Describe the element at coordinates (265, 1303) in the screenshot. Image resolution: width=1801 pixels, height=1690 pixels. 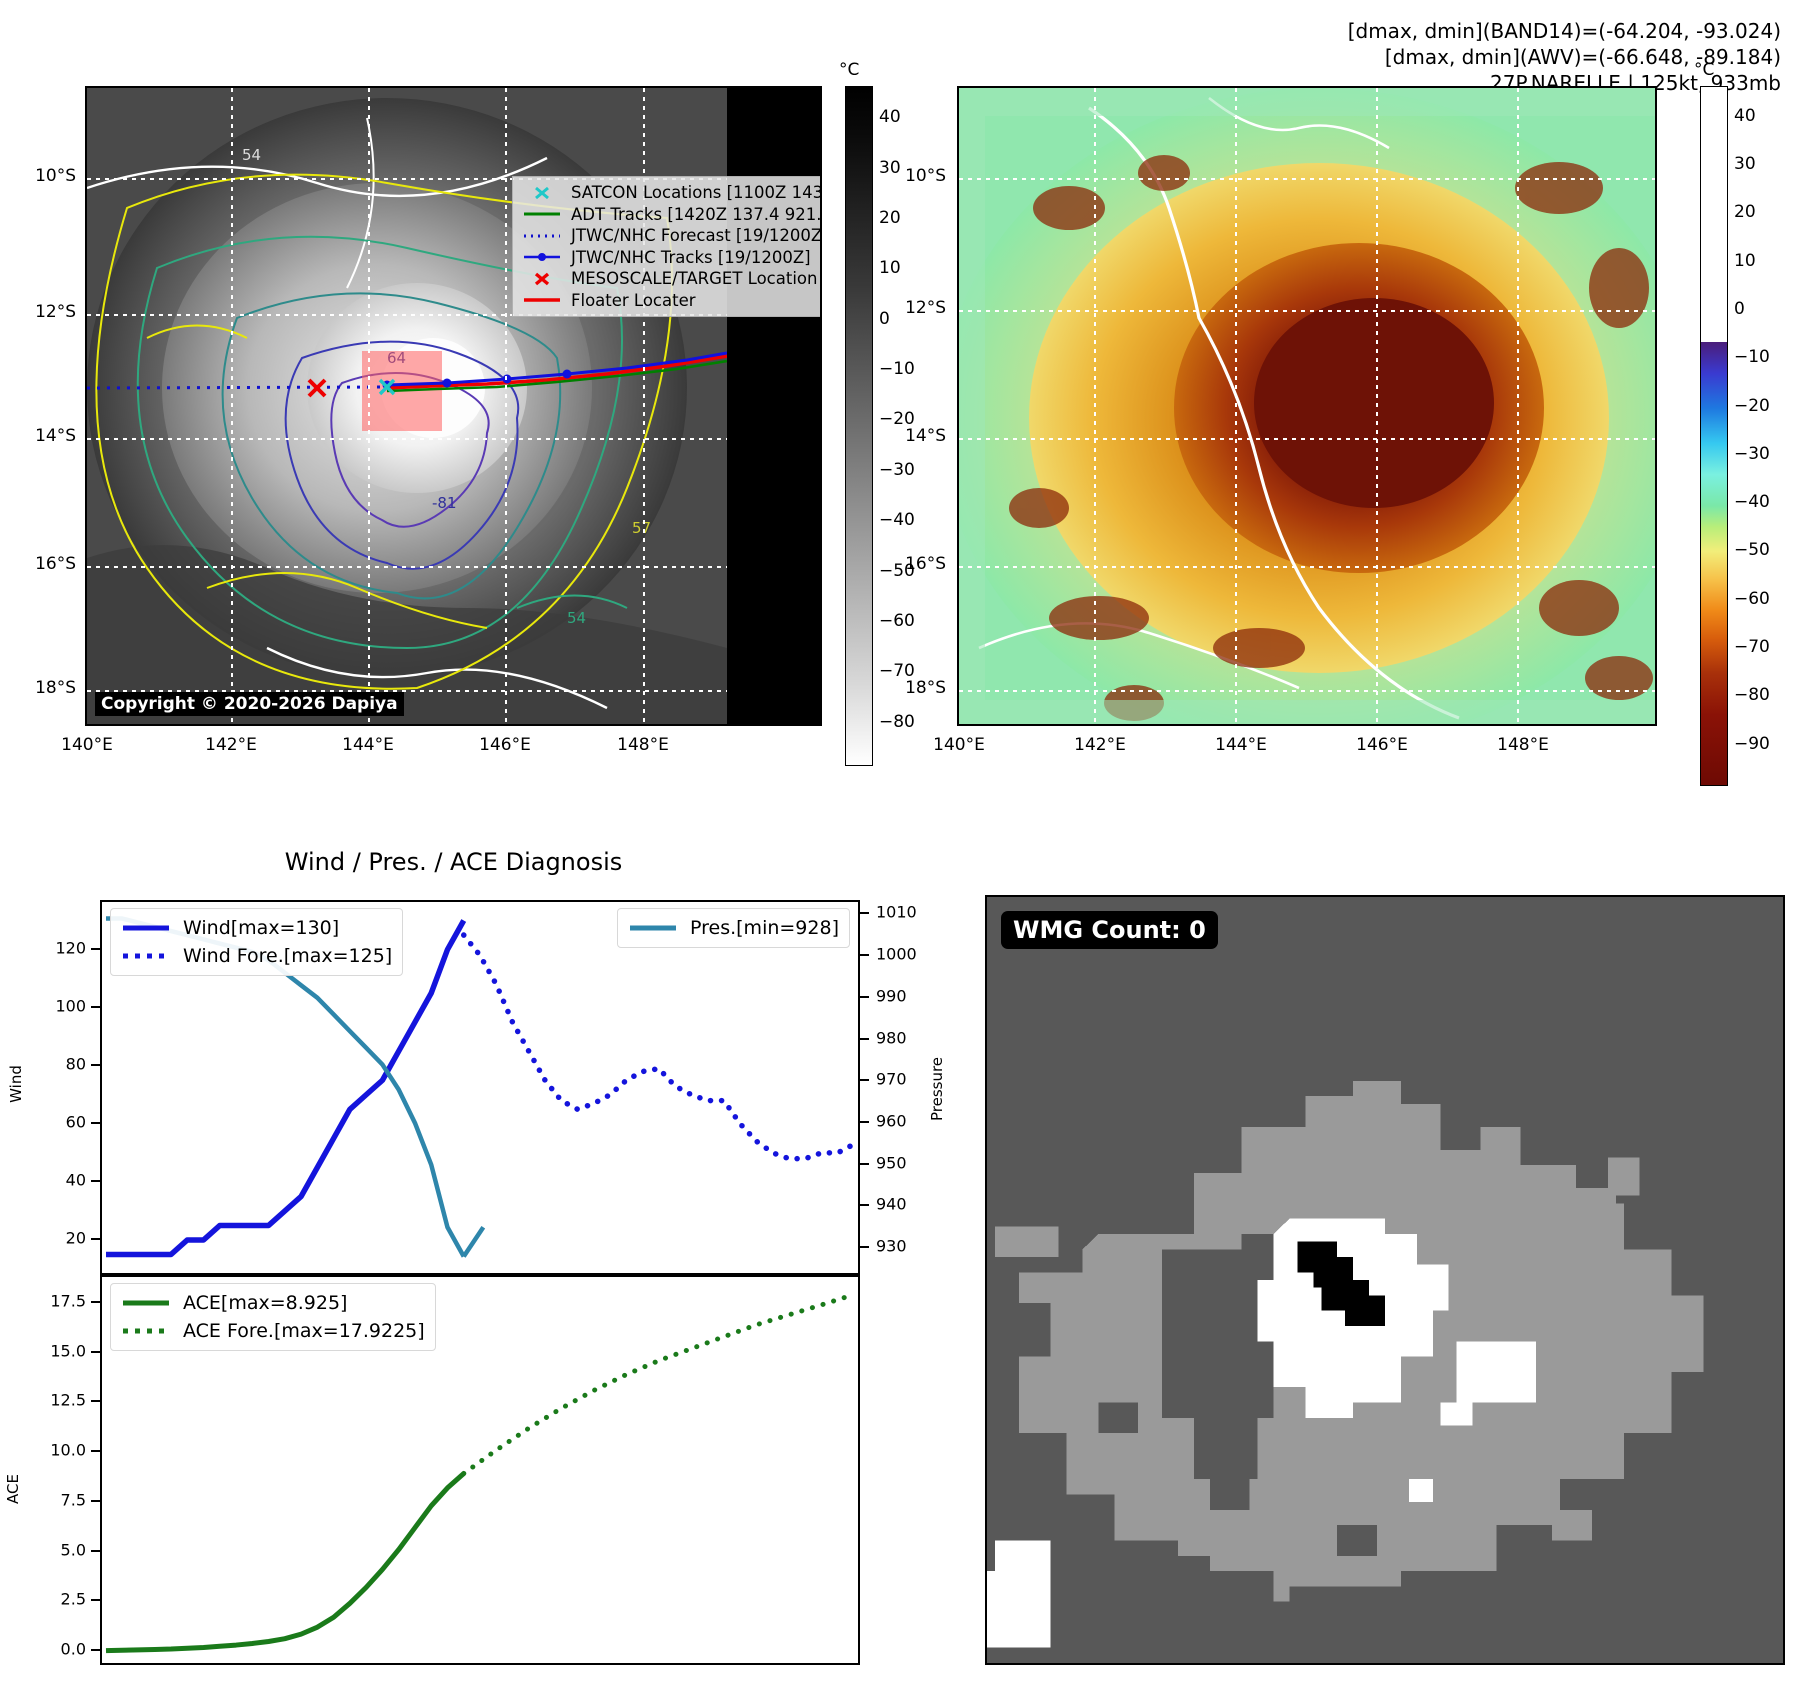
I see `legend-label-ace: ACE[max=8.925]` at that location.